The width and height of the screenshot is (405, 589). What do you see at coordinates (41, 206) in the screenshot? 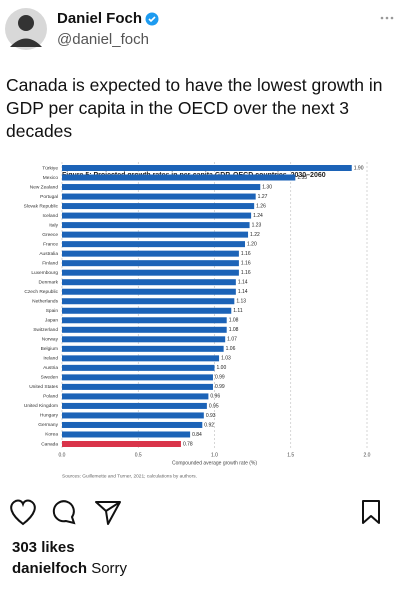
I see `y-tick-label: Slovak Republic` at bounding box center [41, 206].